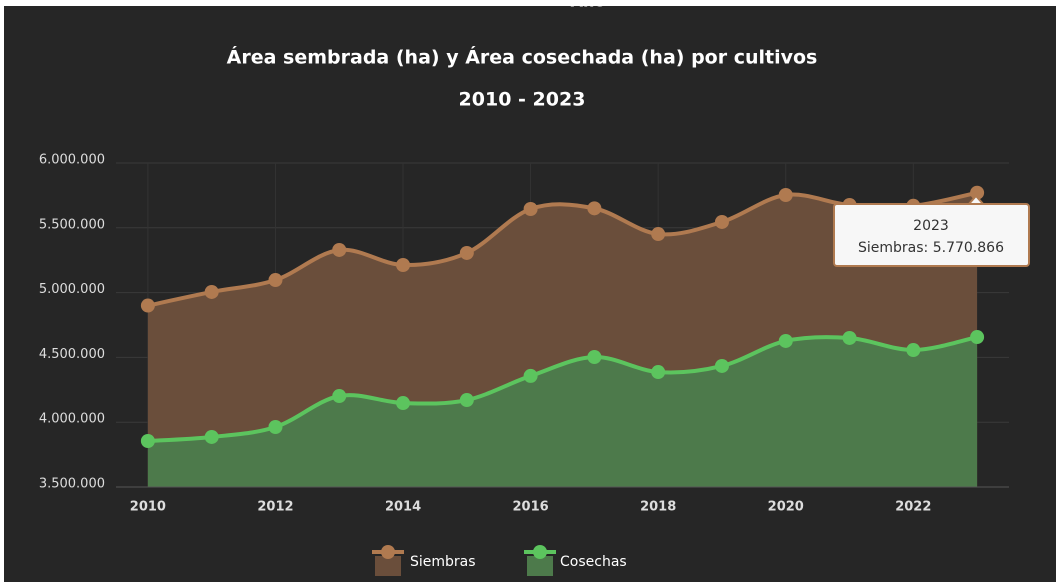 The width and height of the screenshot is (1060, 582). What do you see at coordinates (72, 160) in the screenshot?
I see `y-tick-label: 6.000.000` at bounding box center [72, 160].